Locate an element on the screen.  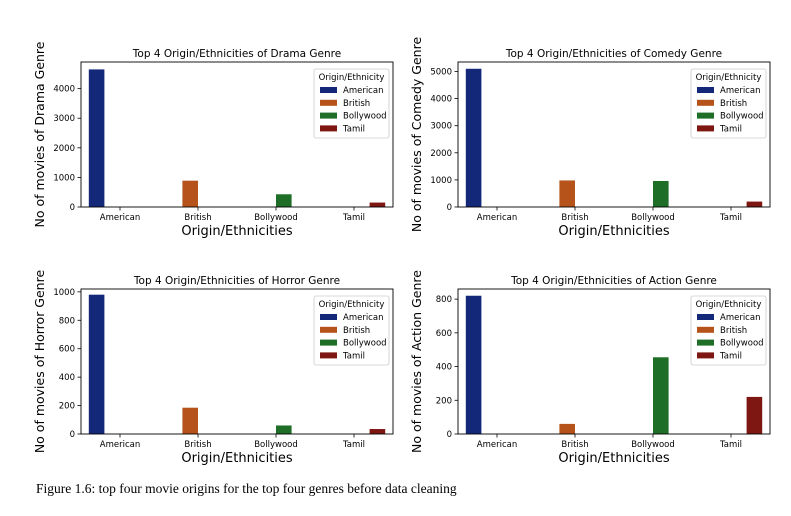
y-tick-label: 400 is located at coordinates (444, 368).